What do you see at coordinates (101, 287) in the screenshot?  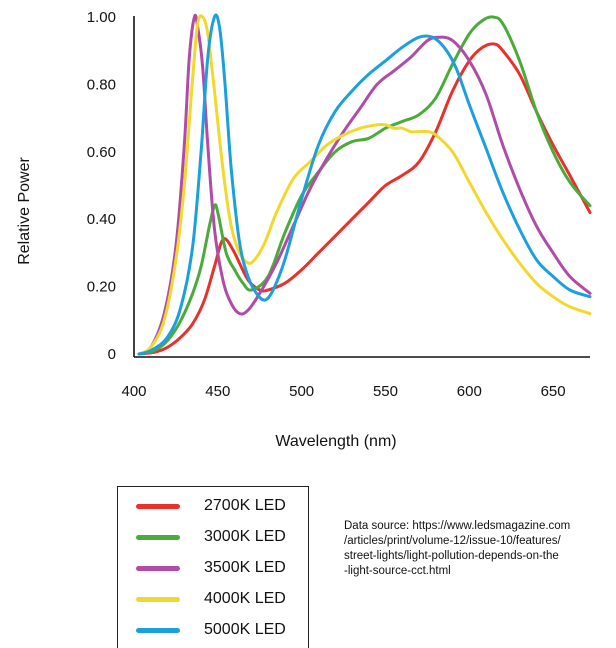 I see `y-tick-label: 0.20` at bounding box center [101, 287].